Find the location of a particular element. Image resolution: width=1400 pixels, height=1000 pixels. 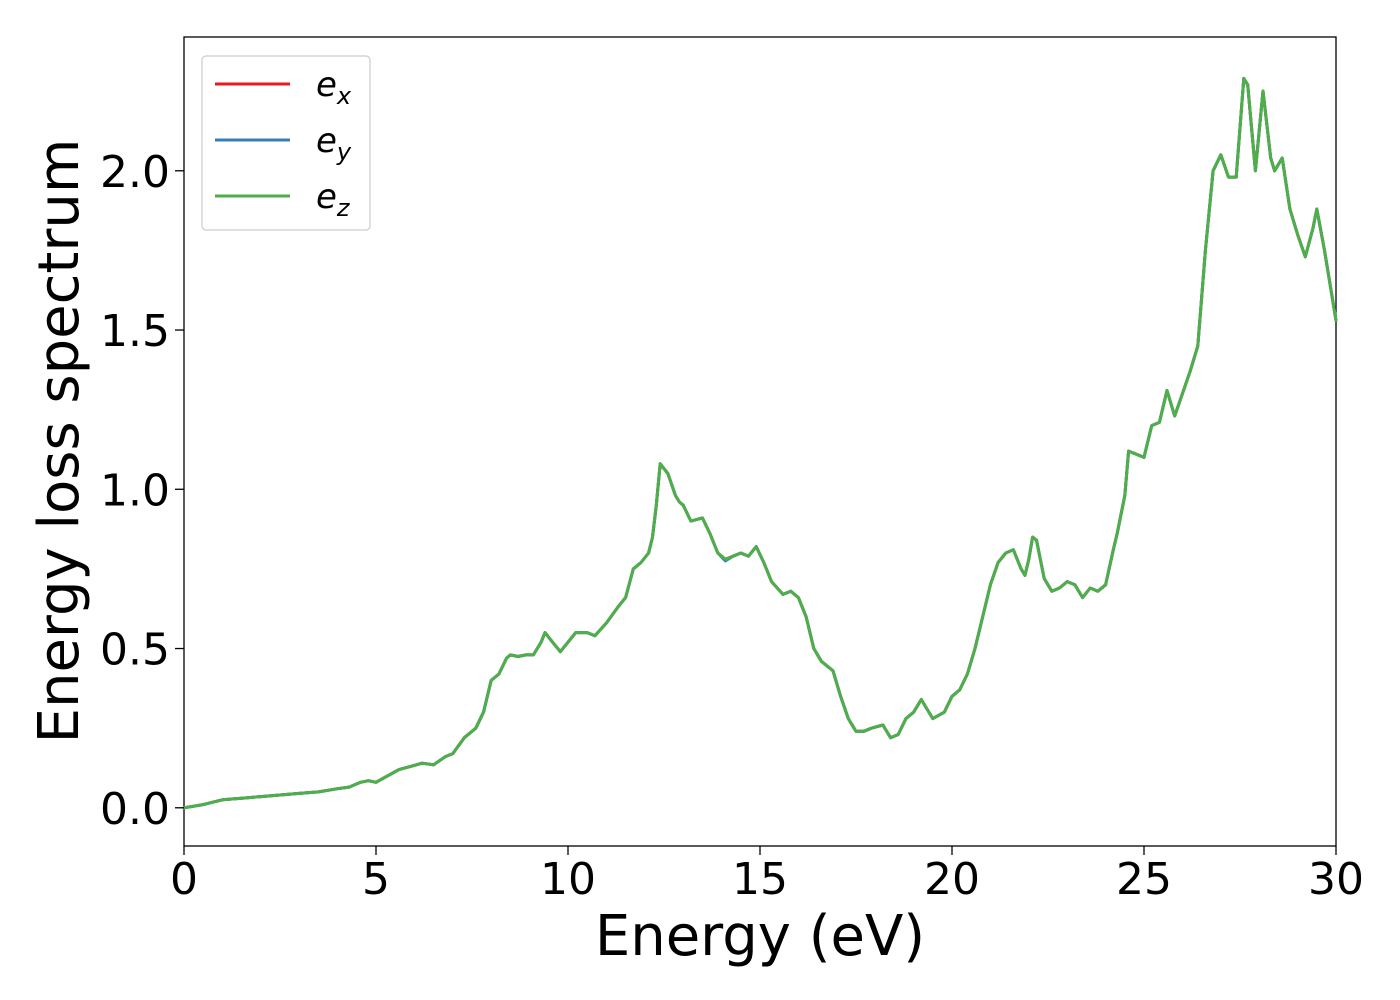

x-tick-label: 30 is located at coordinates (1336, 879).